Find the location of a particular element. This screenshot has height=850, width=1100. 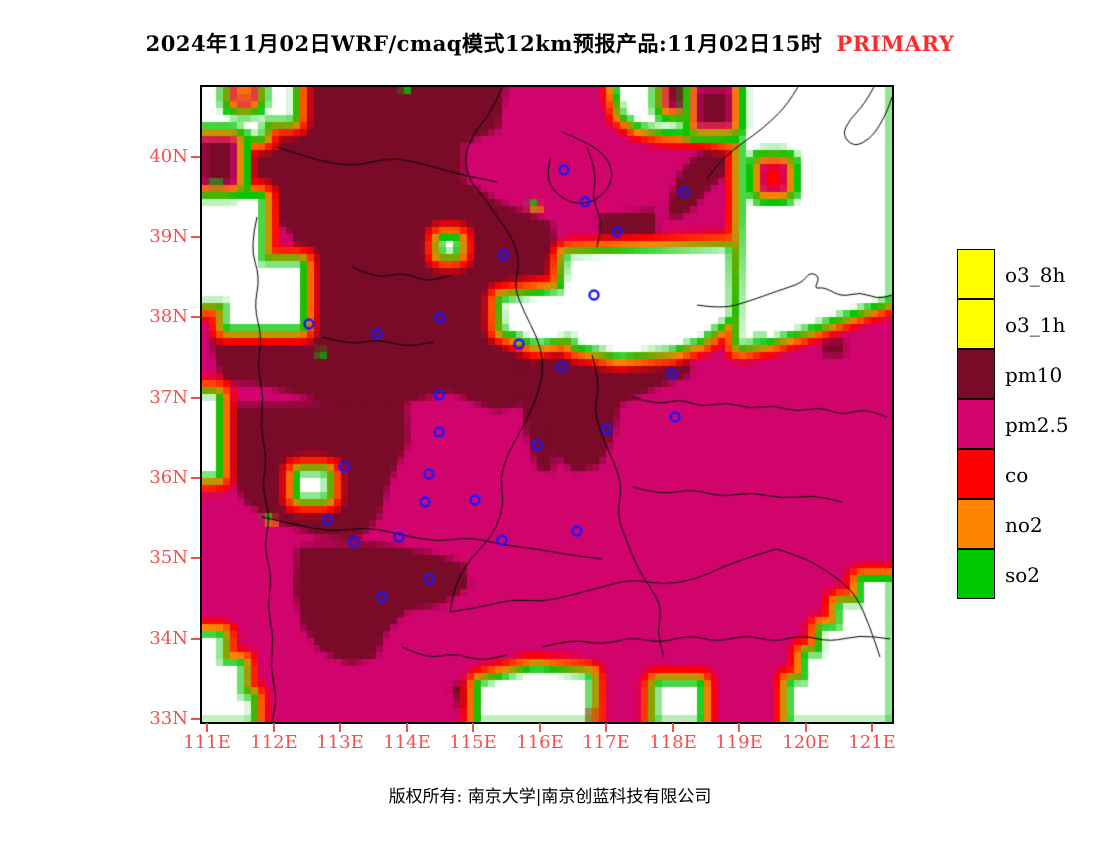

legend-label: pm2.5 is located at coordinates (1037, 425).